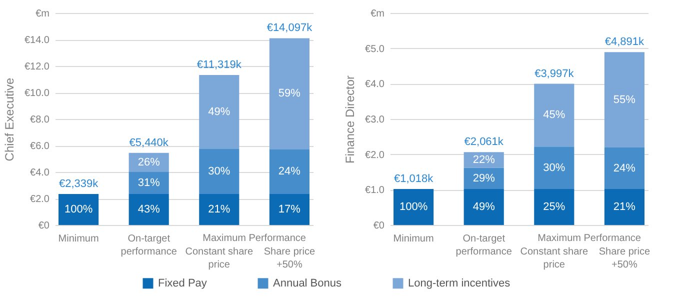 This screenshot has width=679, height=306. Describe the element at coordinates (414, 179) in the screenshot. I see `total-label: €1,018k` at that location.